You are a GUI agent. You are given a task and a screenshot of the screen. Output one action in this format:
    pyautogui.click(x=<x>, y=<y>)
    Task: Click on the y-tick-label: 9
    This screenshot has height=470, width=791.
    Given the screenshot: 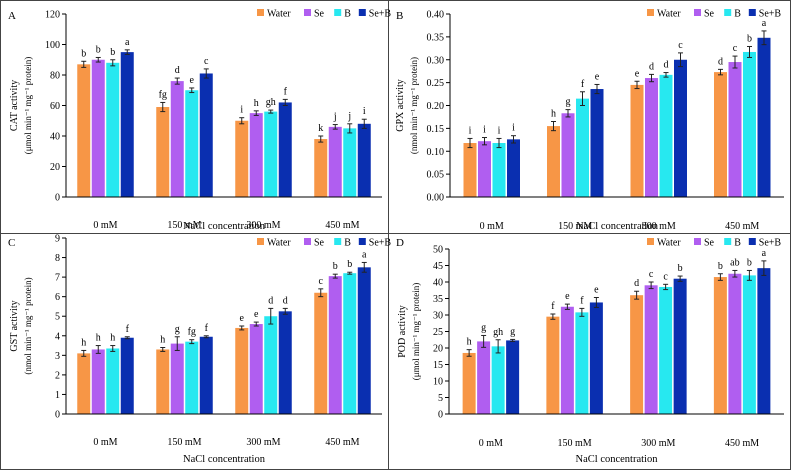 What is the action you would take?
    pyautogui.click(x=57, y=239)
    